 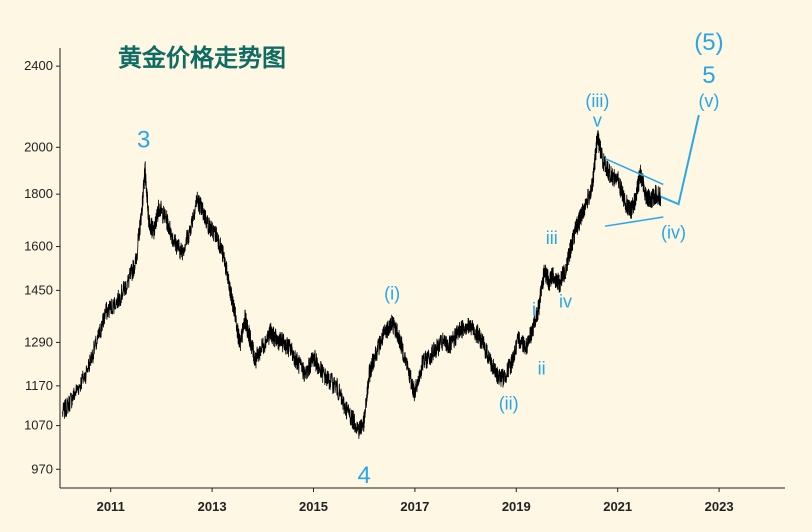 I want to click on triangle-lower-line, so click(x=634, y=221).